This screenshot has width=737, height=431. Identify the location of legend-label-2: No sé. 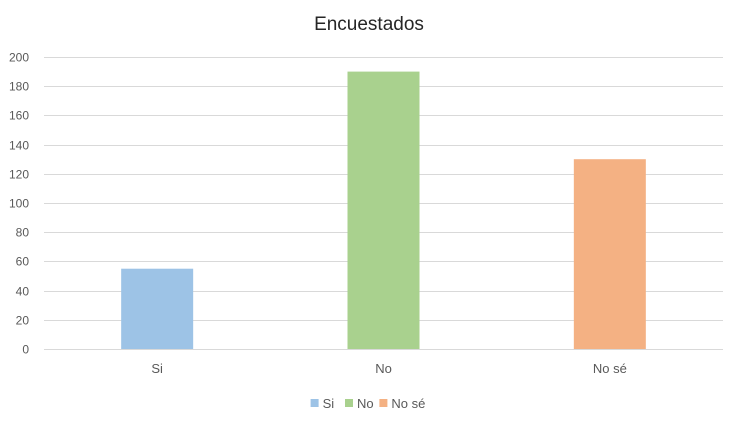
(408, 403).